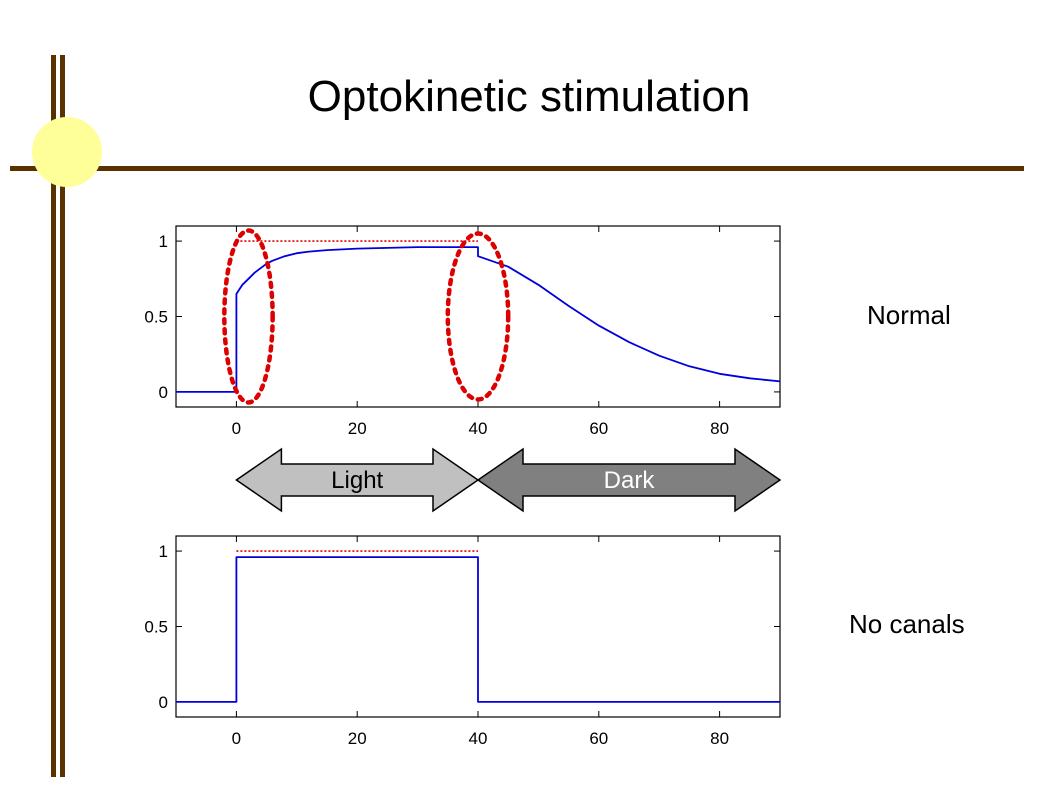  Describe the element at coordinates (62, 416) in the screenshot. I see `frame-vertical-bar-right` at that location.